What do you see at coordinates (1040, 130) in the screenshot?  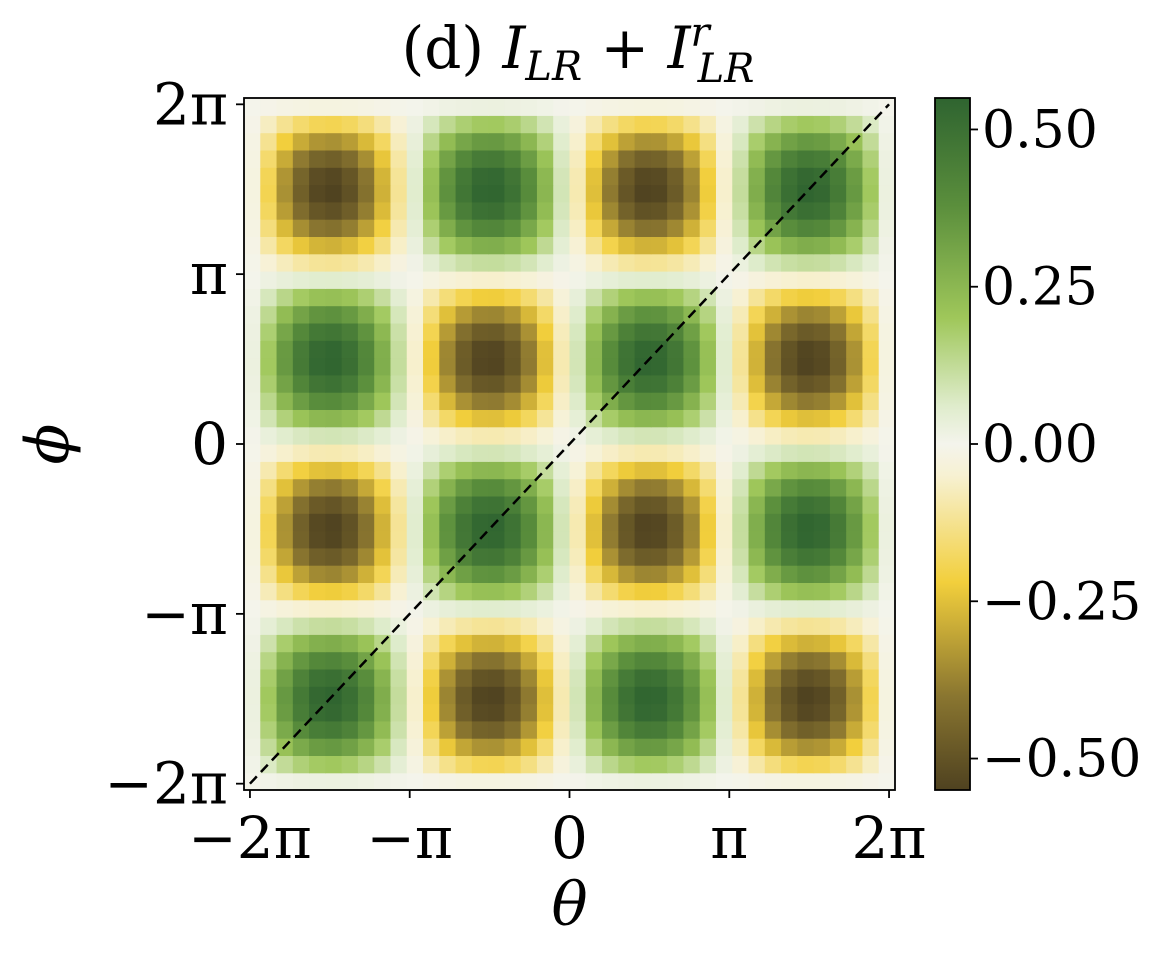 I see `colorbar-tick-label: 0.50` at bounding box center [1040, 130].